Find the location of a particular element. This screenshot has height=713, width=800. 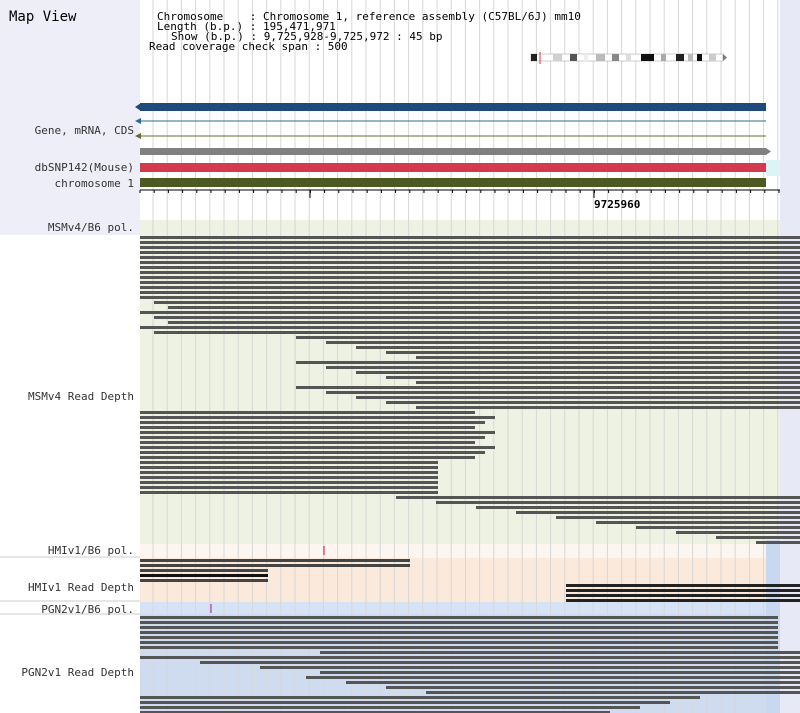

chromosome-track-label: chromosome 1 is located at coordinates (94, 183).